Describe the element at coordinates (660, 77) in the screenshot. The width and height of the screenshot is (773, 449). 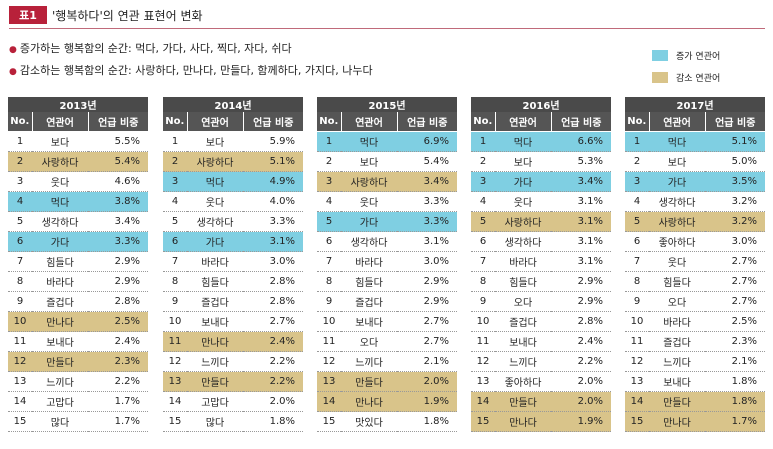
I see `legend-decrease-swatch` at that location.